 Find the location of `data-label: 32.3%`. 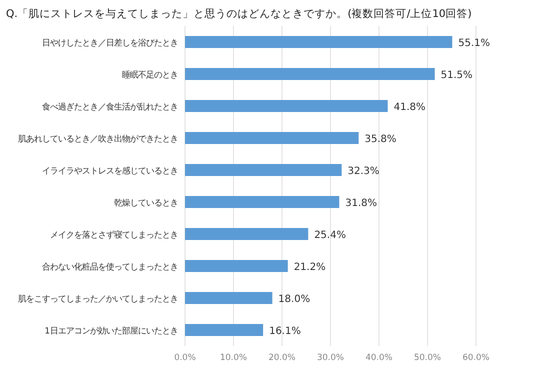

data-label: 32.3% is located at coordinates (364, 171).